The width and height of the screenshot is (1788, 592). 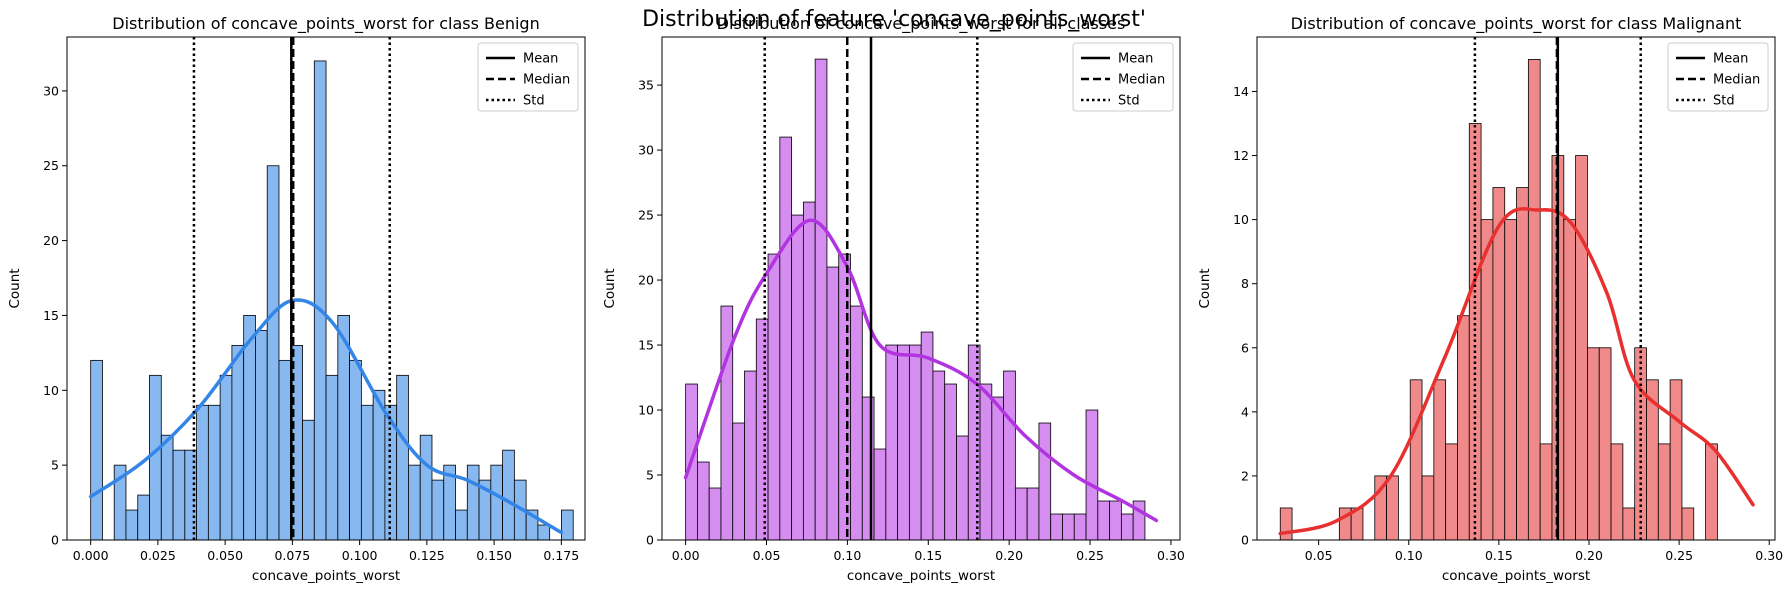 I want to click on x-tick-label: 0.125, so click(x=427, y=555).